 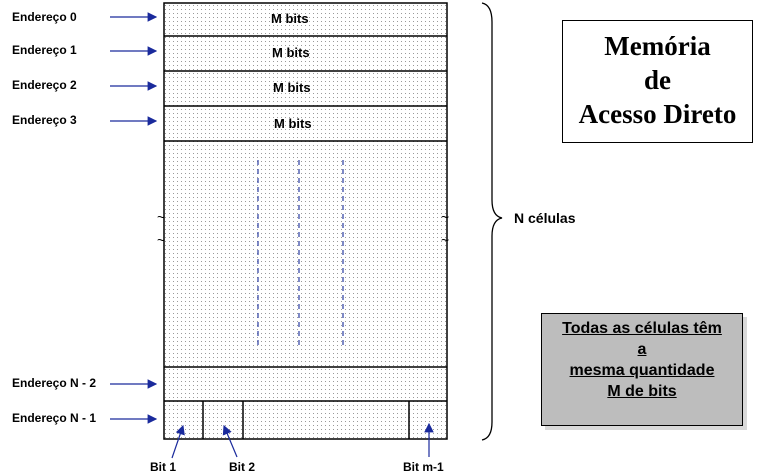 What do you see at coordinates (545, 218) in the screenshot?
I see `n-cells-label: N células` at bounding box center [545, 218].